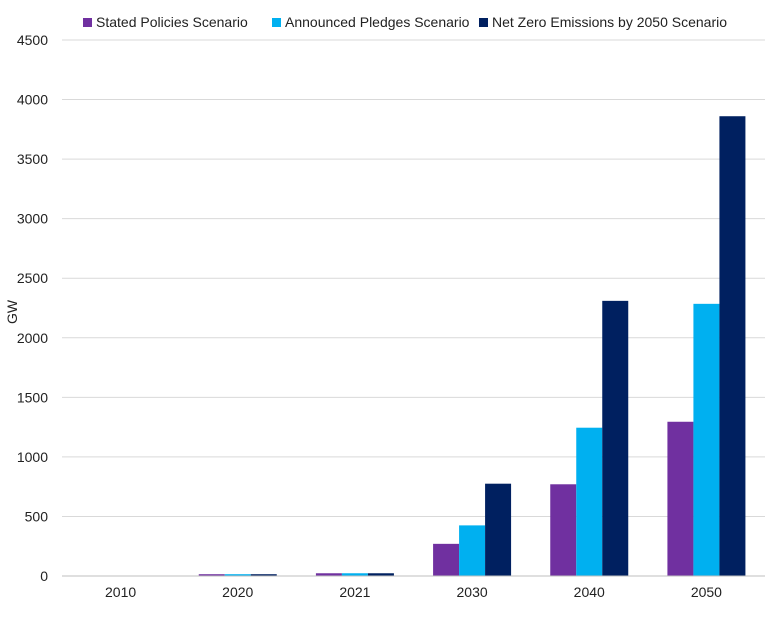 This screenshot has height=619, width=770. Describe the element at coordinates (32, 100) in the screenshot. I see `y-tick-label: 4000` at that location.